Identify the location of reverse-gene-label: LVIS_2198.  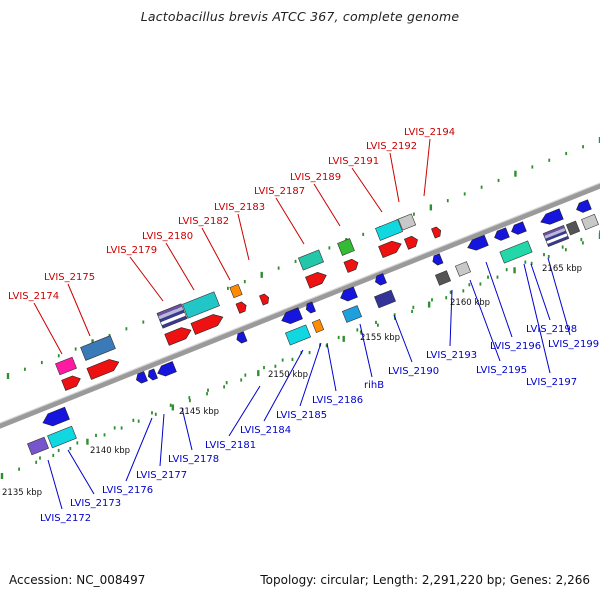
(551, 329).